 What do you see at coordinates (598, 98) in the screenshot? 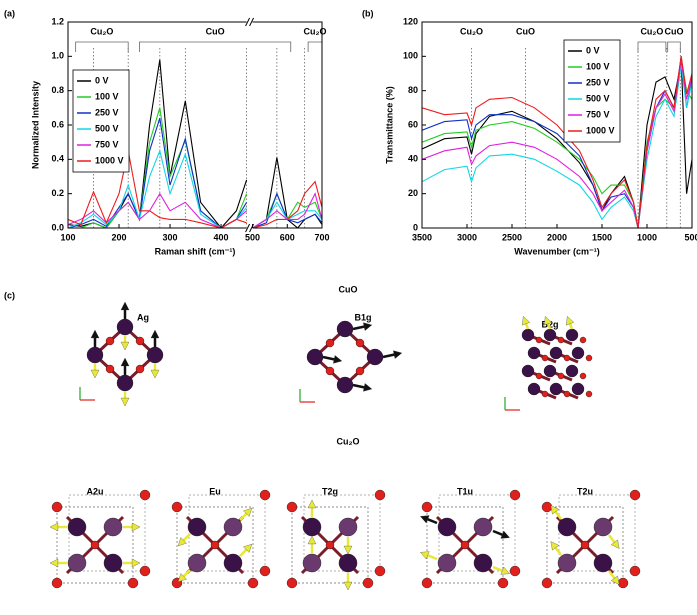
I see `legend-label: 500 V` at bounding box center [598, 98].